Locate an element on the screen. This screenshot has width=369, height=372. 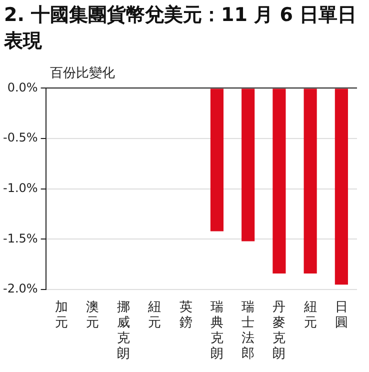
y-tick-label: -0.5% is located at coordinates (20, 137).